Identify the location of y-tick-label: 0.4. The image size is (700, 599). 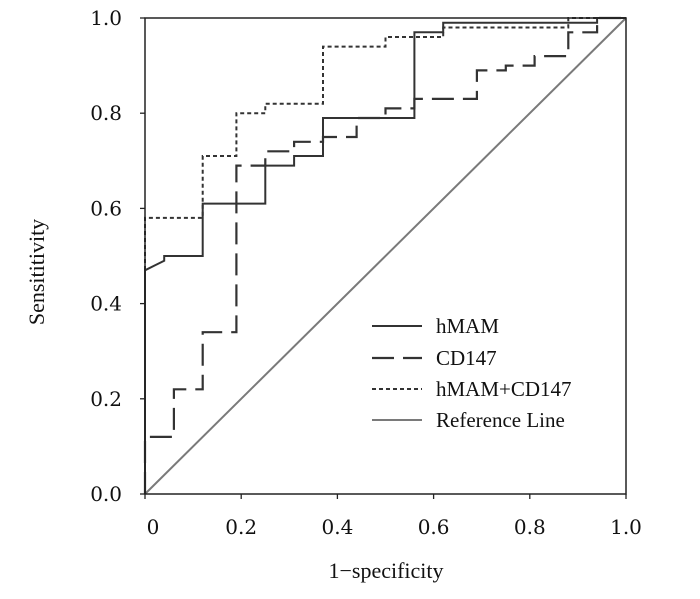
(106, 304).